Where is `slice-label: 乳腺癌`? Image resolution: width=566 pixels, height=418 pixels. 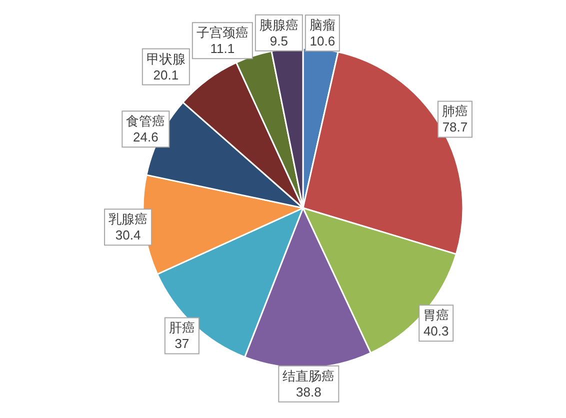 slice-label: 乳腺癌 is located at coordinates (128, 219).